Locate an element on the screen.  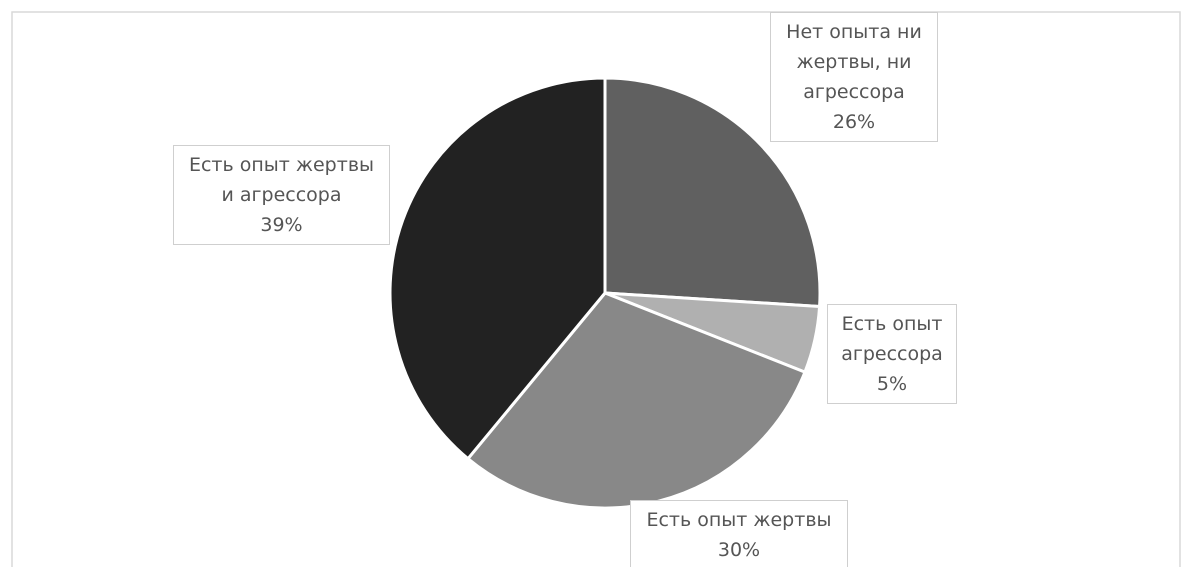
data-label: Есть опыт жертвы и агрессора 39% is located at coordinates (281, 195).